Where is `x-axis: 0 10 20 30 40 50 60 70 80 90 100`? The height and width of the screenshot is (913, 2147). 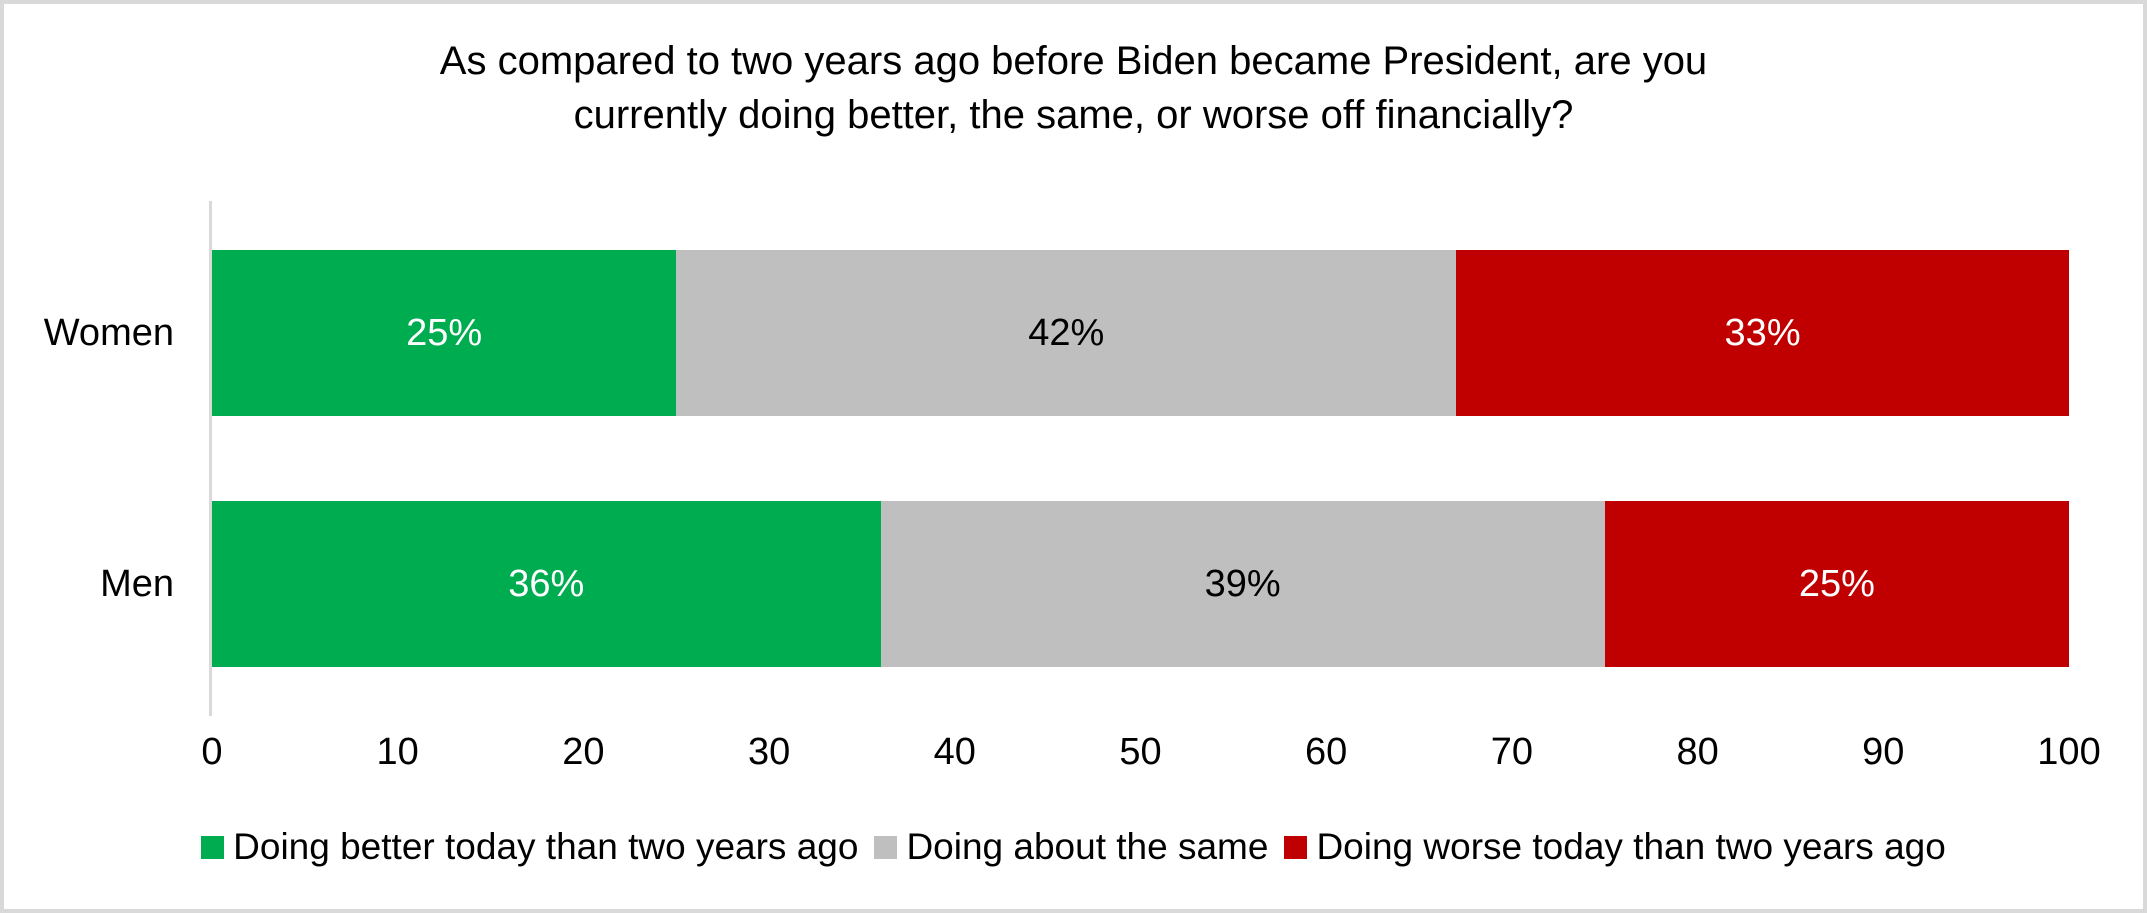
x-axis: 0 10 20 30 40 50 60 70 80 90 100 is located at coordinates (1150, 756).